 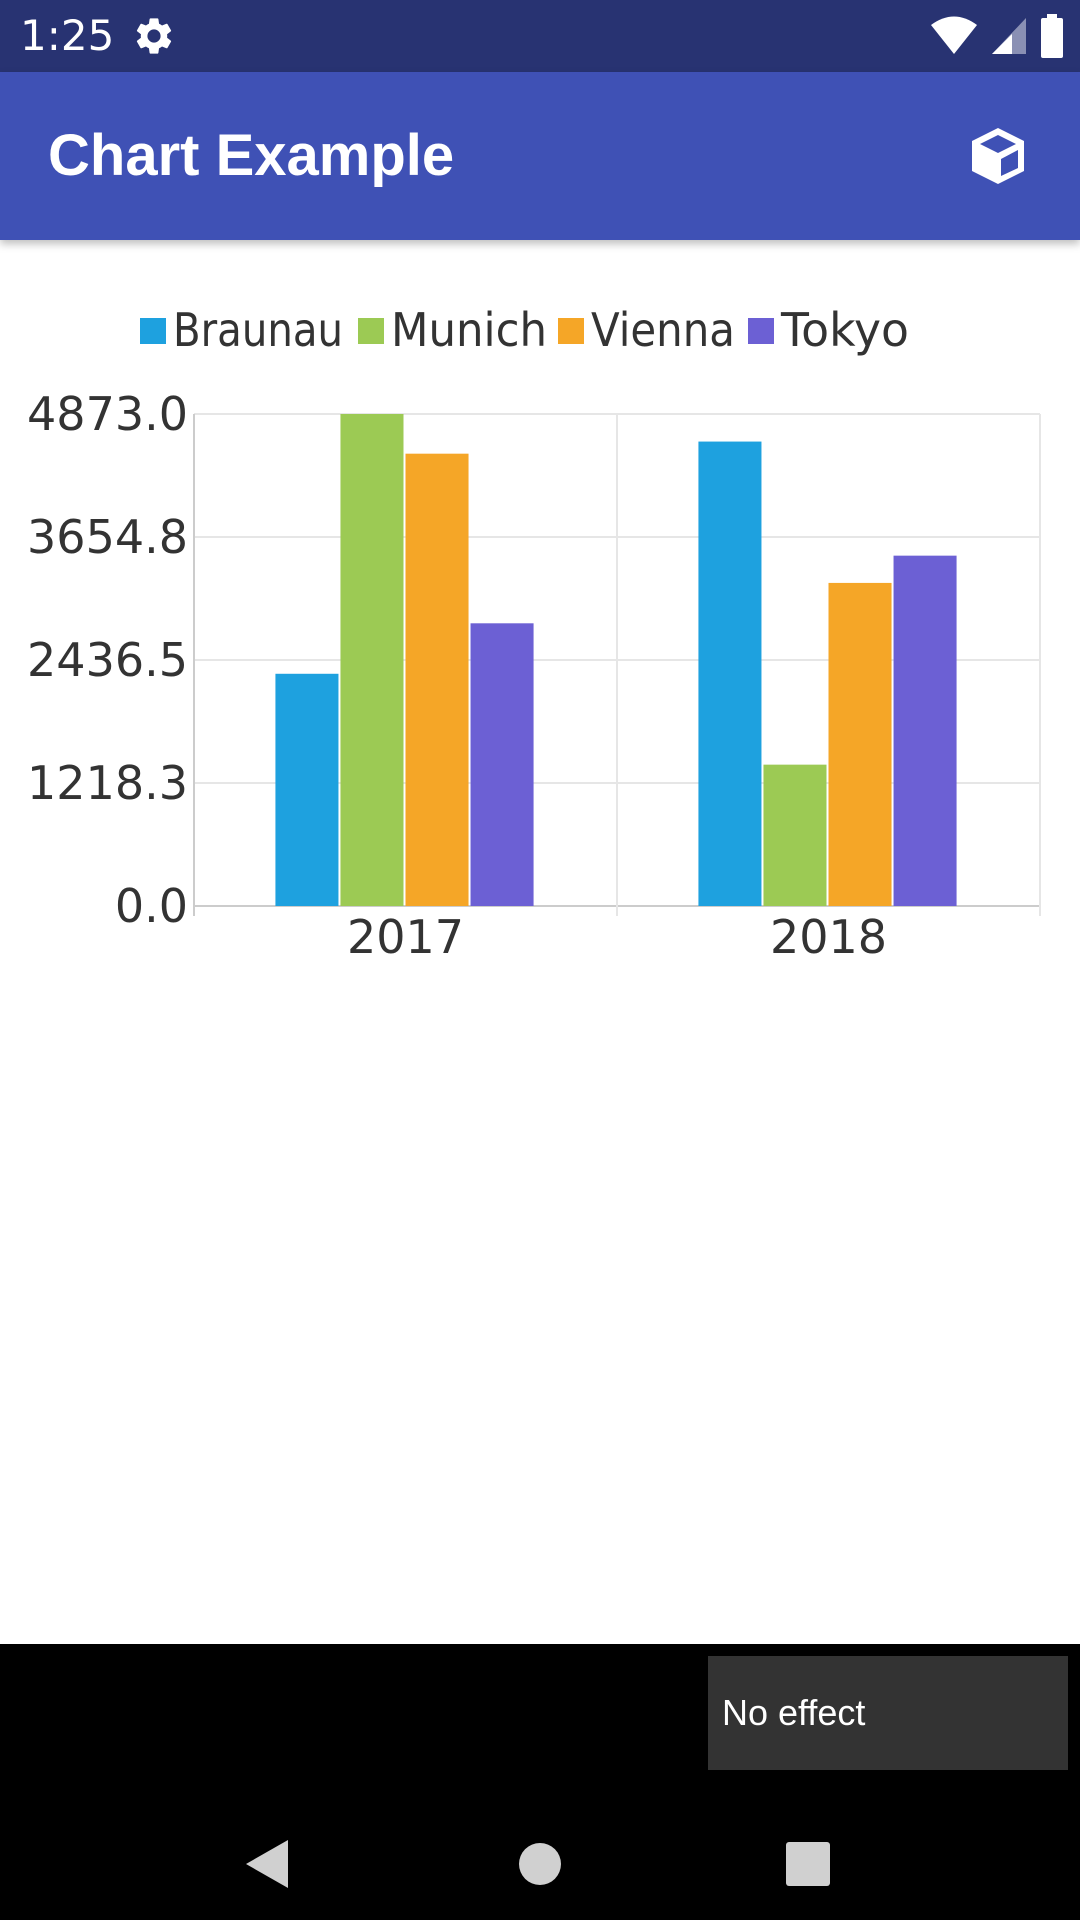 I want to click on home-circle-icon, so click(x=540, y=1864).